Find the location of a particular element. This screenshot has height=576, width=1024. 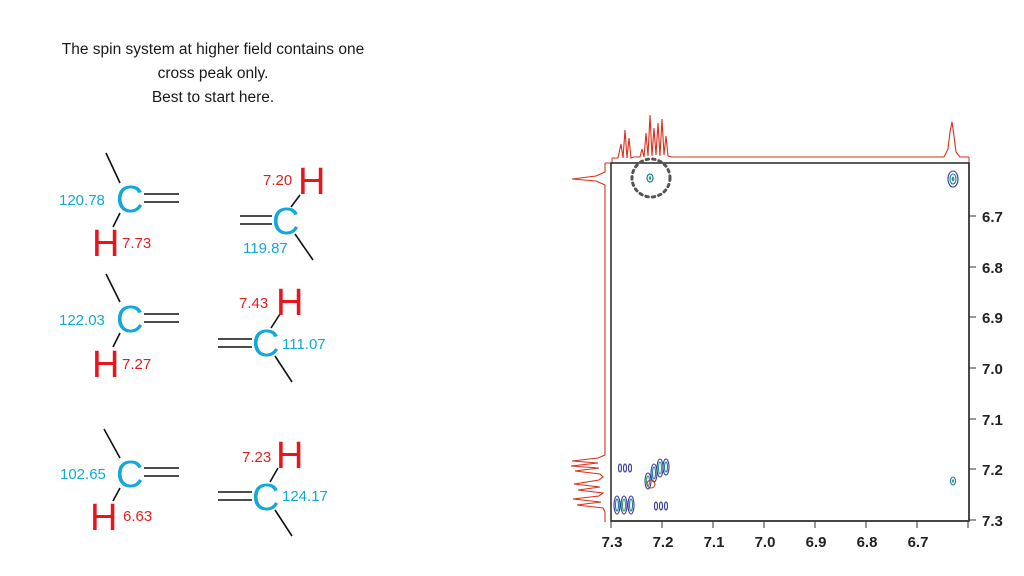

left-projection-trace is located at coordinates (588, 342).